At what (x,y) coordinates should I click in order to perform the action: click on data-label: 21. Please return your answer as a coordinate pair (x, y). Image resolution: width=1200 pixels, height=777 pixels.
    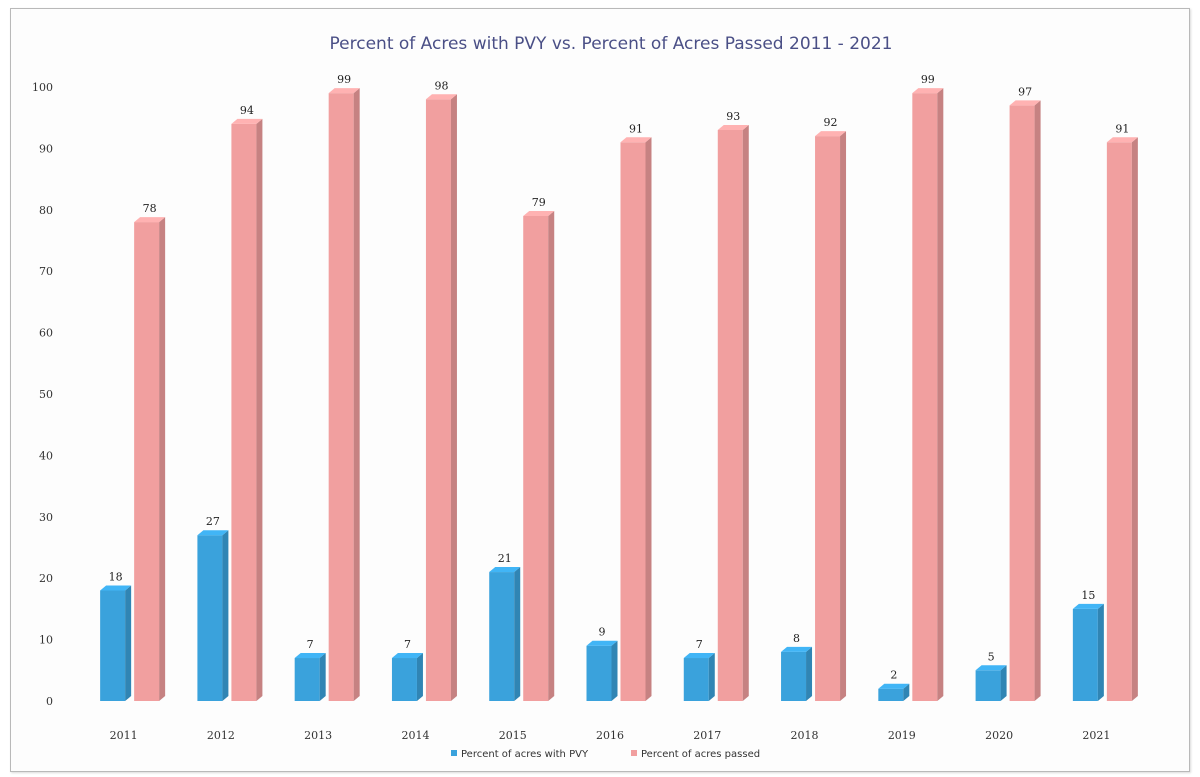
    Looking at the image, I should click on (505, 558).